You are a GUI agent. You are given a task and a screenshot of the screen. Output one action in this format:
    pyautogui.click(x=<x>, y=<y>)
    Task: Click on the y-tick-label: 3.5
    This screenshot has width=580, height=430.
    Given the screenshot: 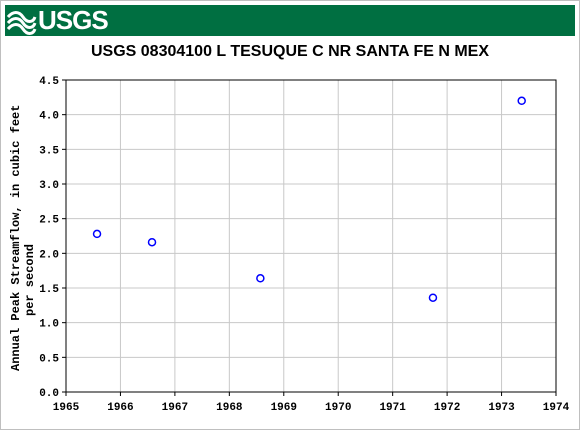 What is the action you would take?
    pyautogui.click(x=49, y=151)
    